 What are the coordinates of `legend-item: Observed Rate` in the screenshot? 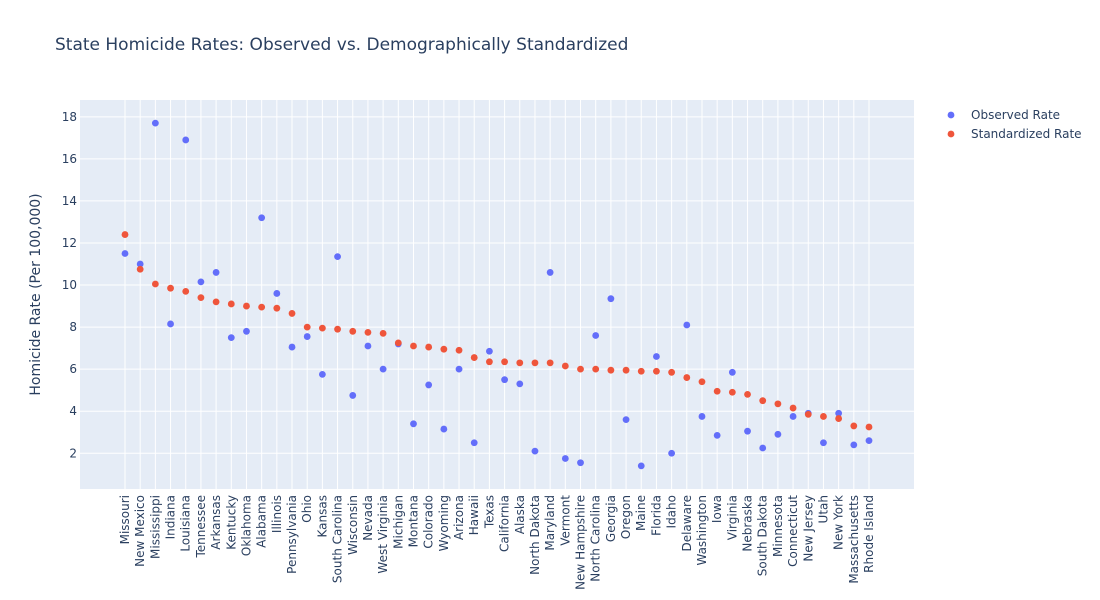 It's located at (1003, 115).